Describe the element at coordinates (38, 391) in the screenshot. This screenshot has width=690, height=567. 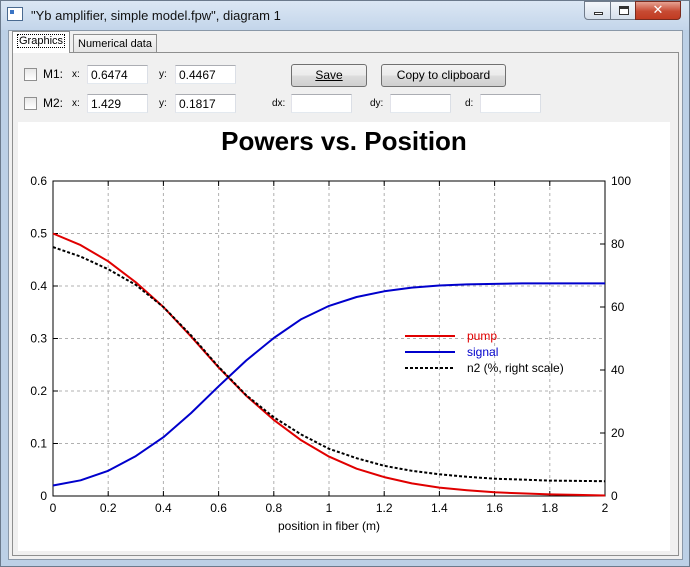
I see `y-tick-label: 0.2` at that location.